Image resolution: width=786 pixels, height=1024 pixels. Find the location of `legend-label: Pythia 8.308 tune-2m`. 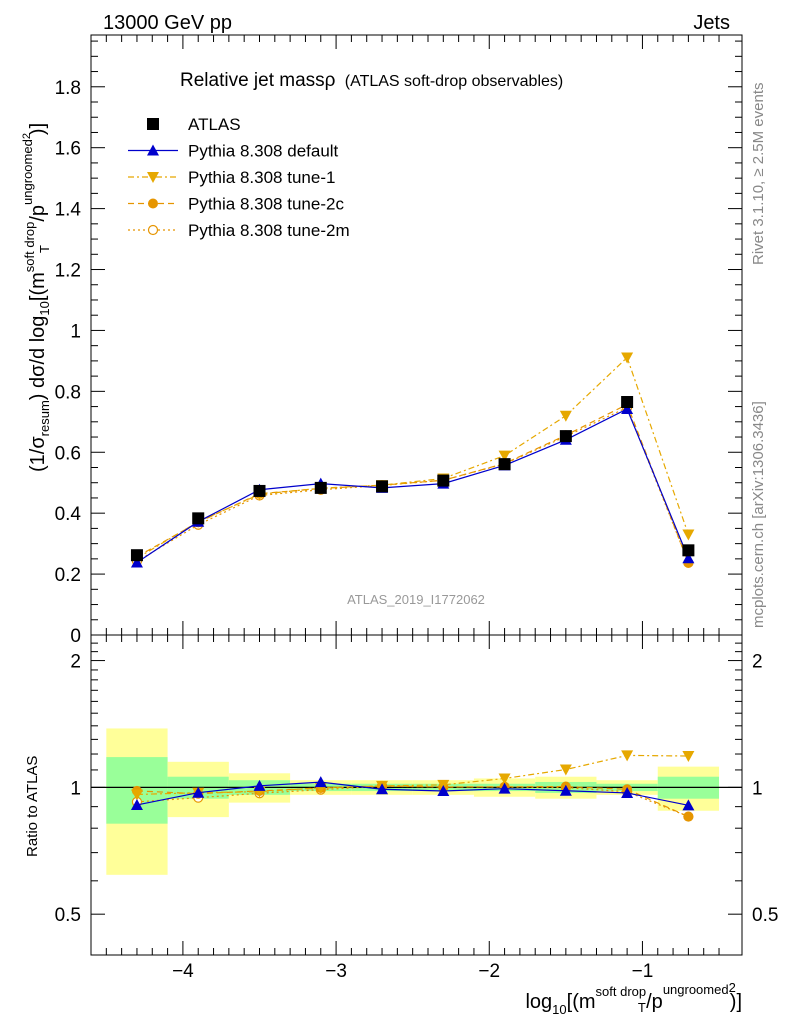

legend-label: Pythia 8.308 tune-2m is located at coordinates (269, 230).